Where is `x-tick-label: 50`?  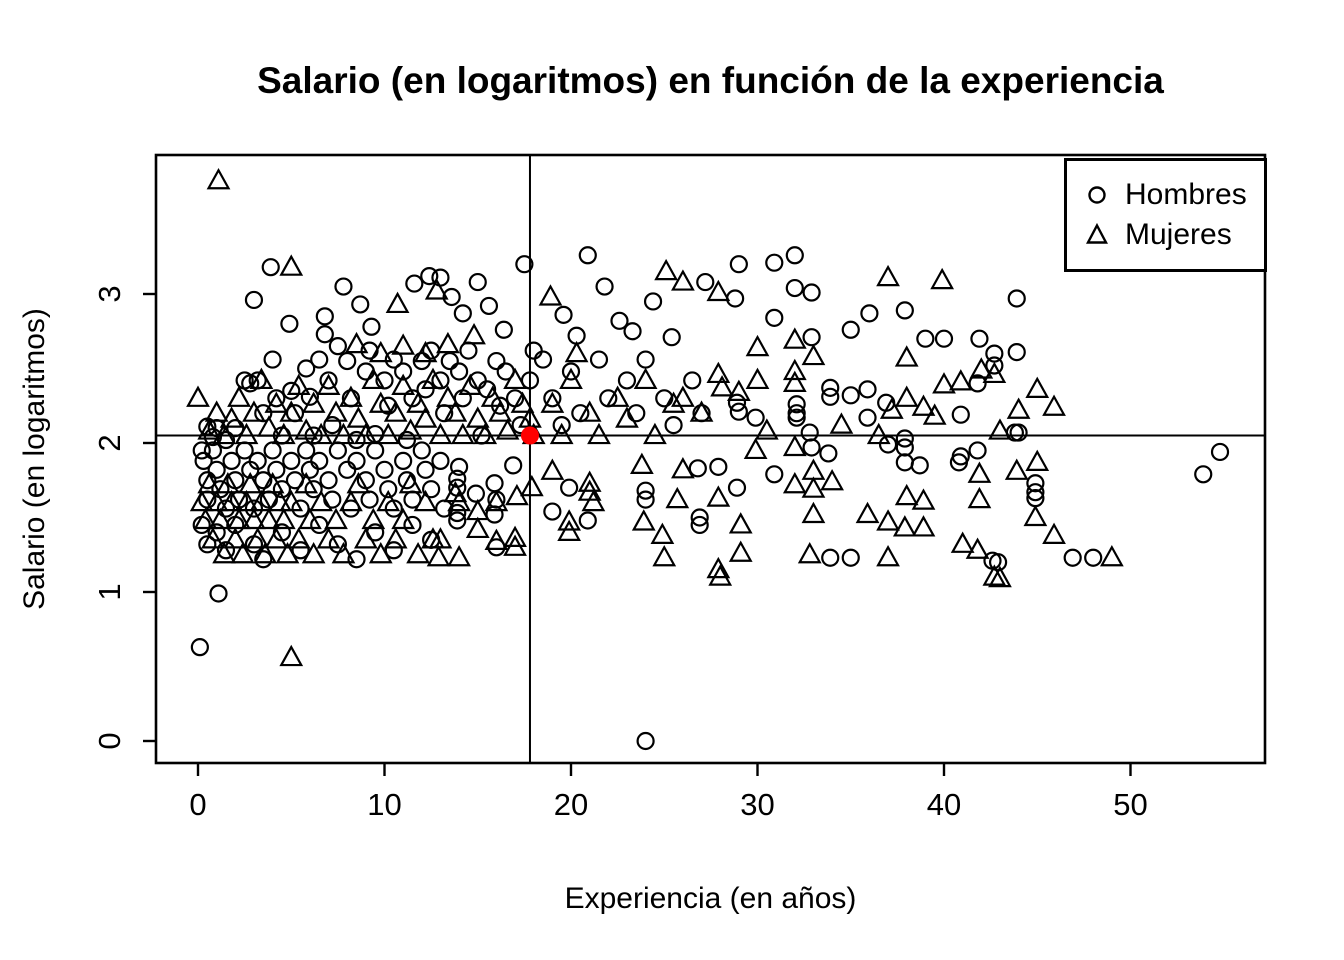
x-tick-label: 50 is located at coordinates (1130, 804).